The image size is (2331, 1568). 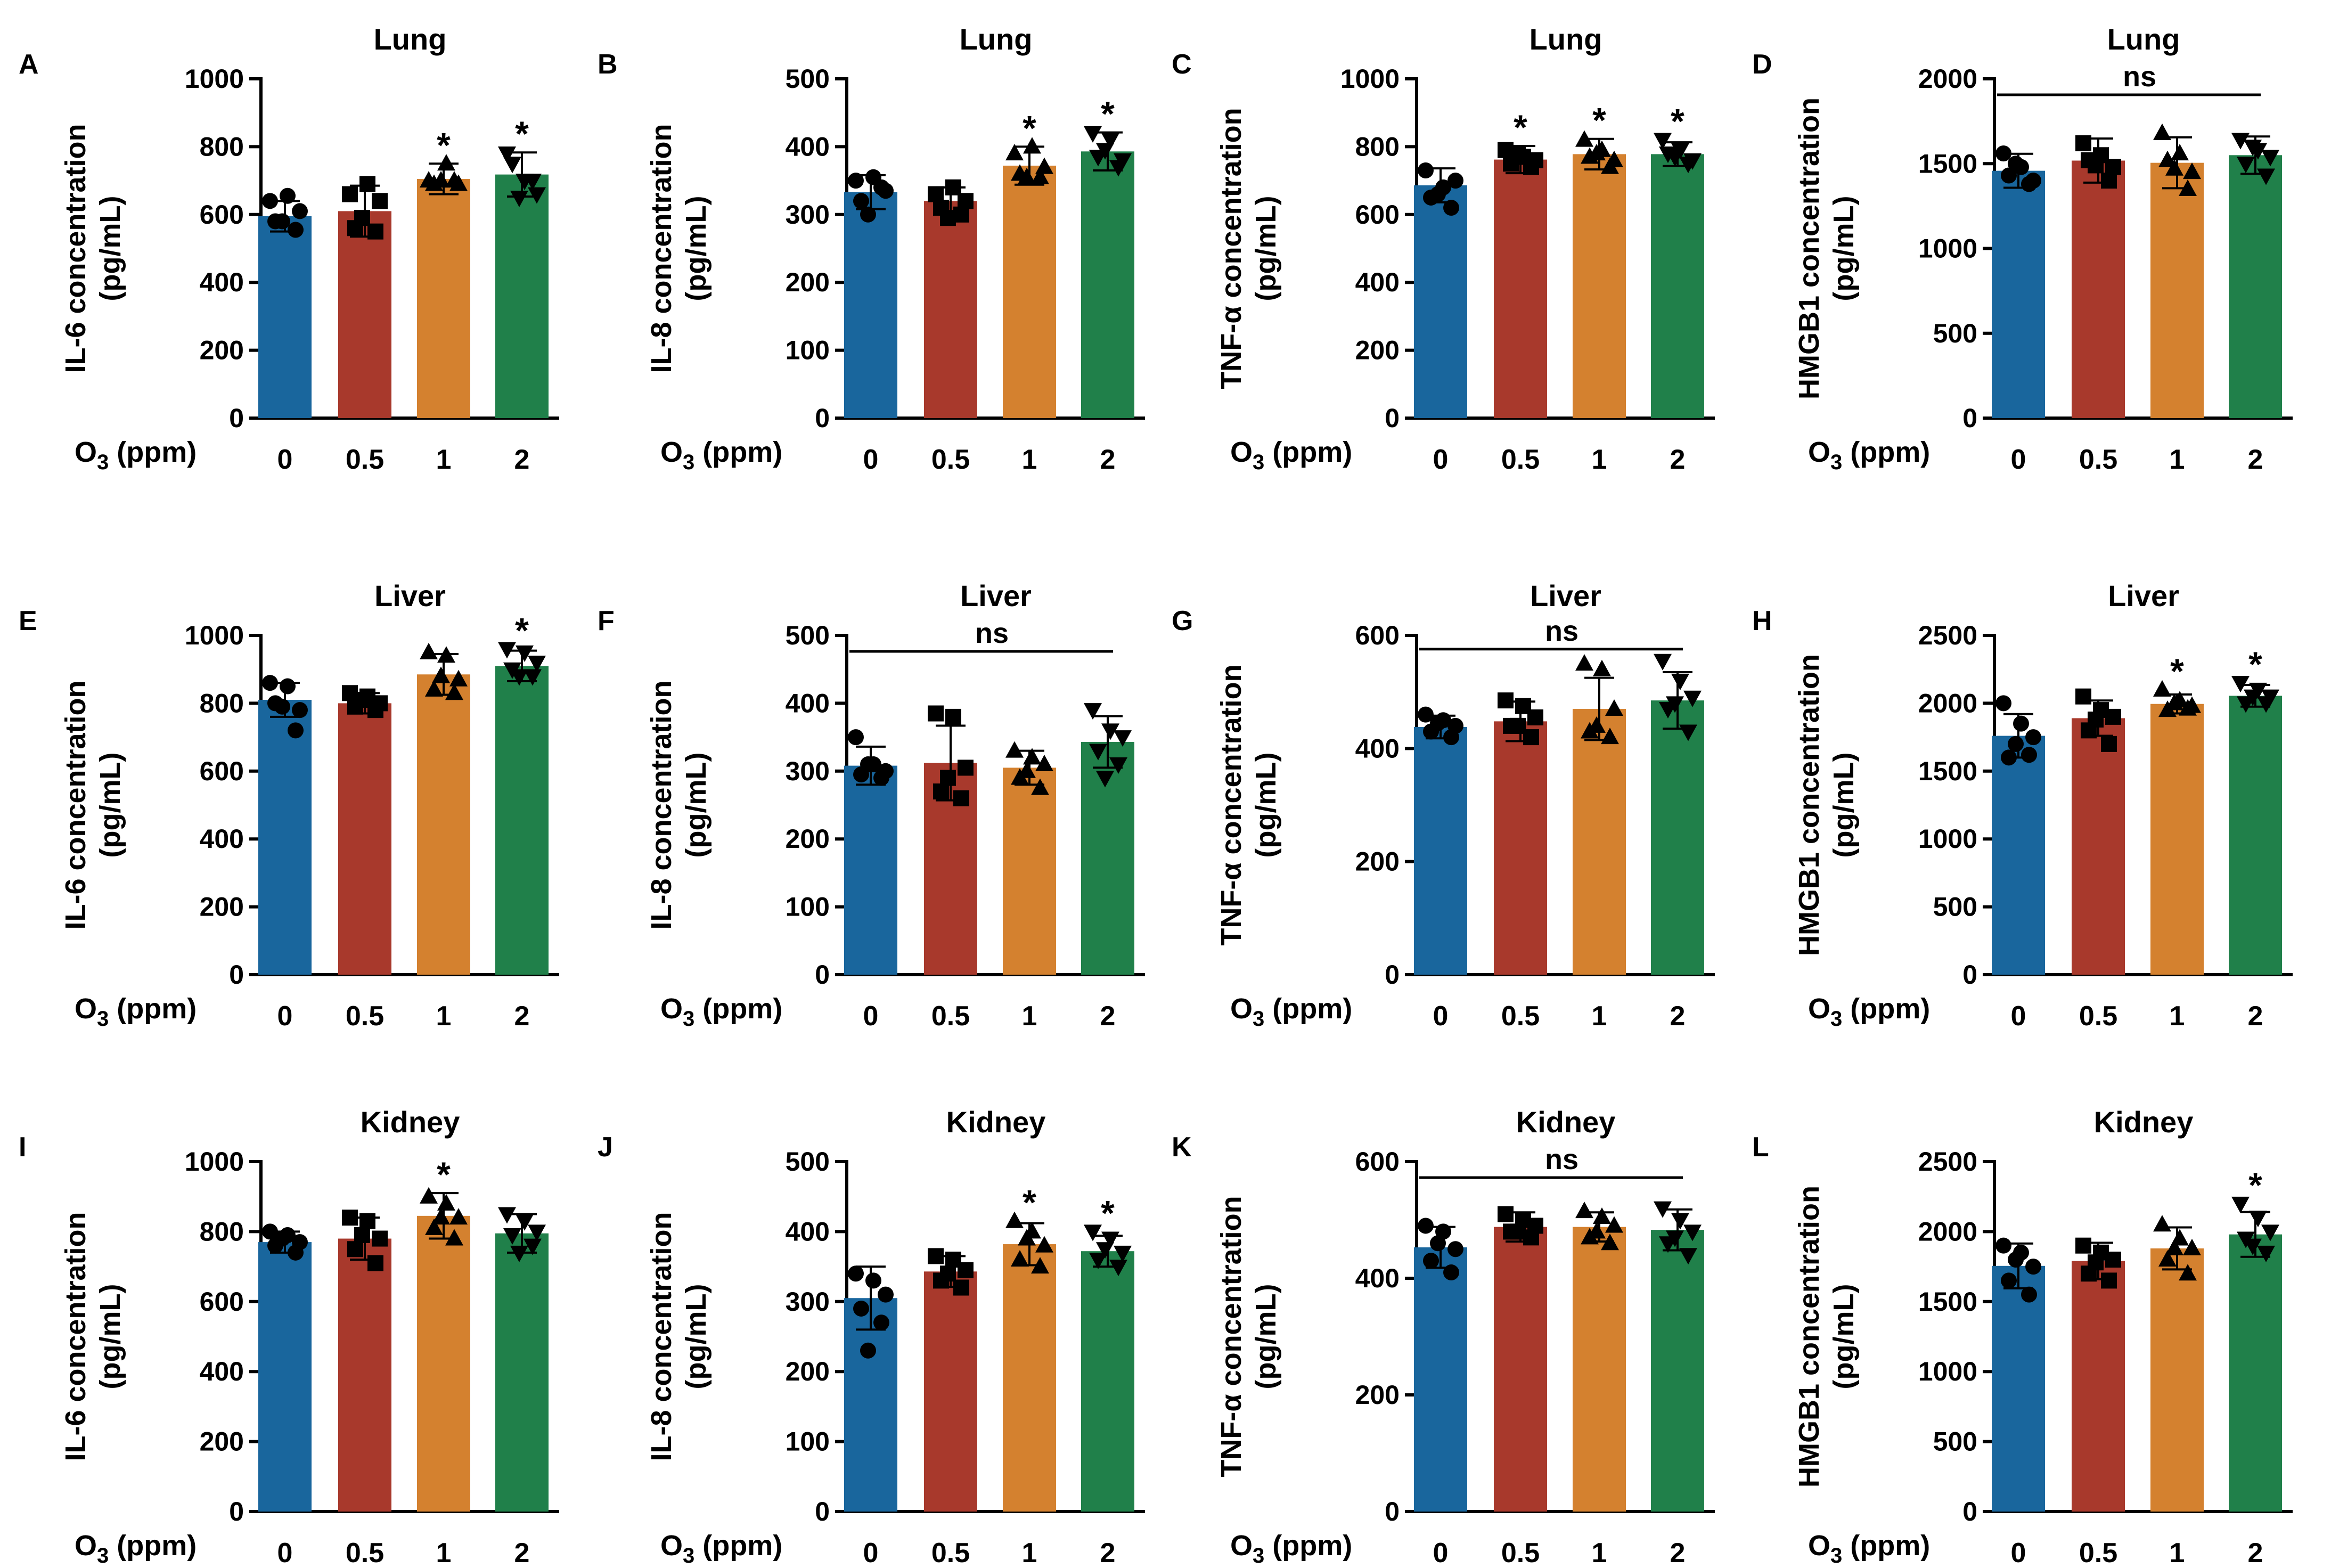 I want to click on y-axis-label: HMGB1 concentration, so click(x=1809, y=248).